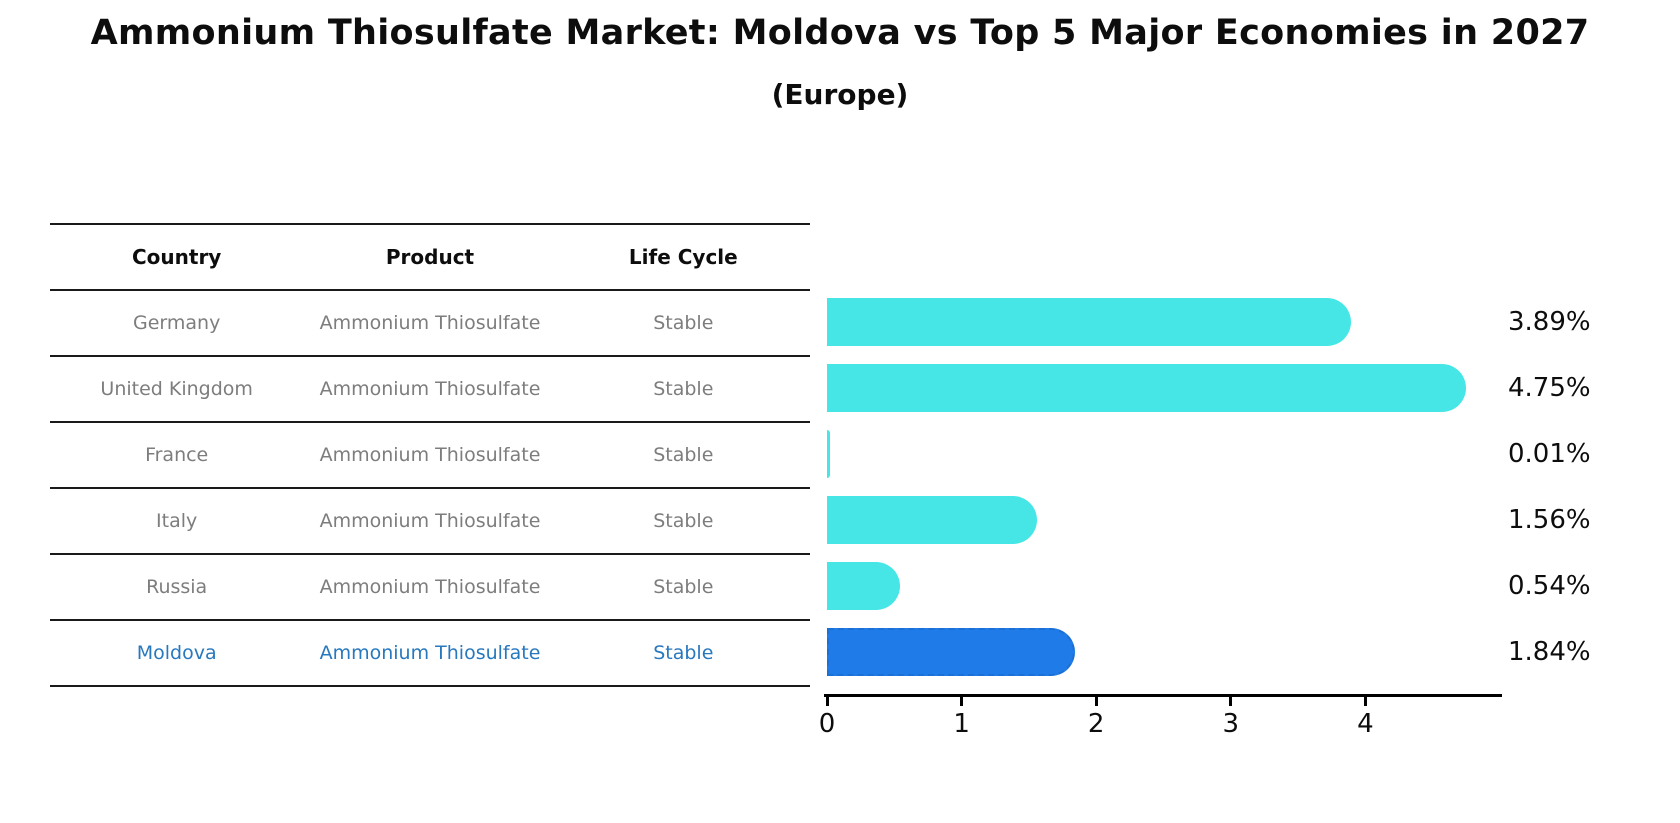  Describe the element at coordinates (1549, 454) in the screenshot. I see `value-label-france: 0.01%` at that location.